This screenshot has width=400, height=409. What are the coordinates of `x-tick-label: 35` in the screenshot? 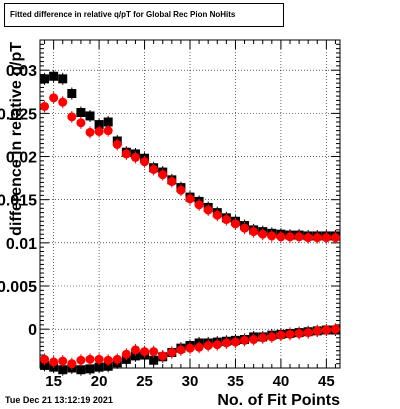 It's located at (235, 381).